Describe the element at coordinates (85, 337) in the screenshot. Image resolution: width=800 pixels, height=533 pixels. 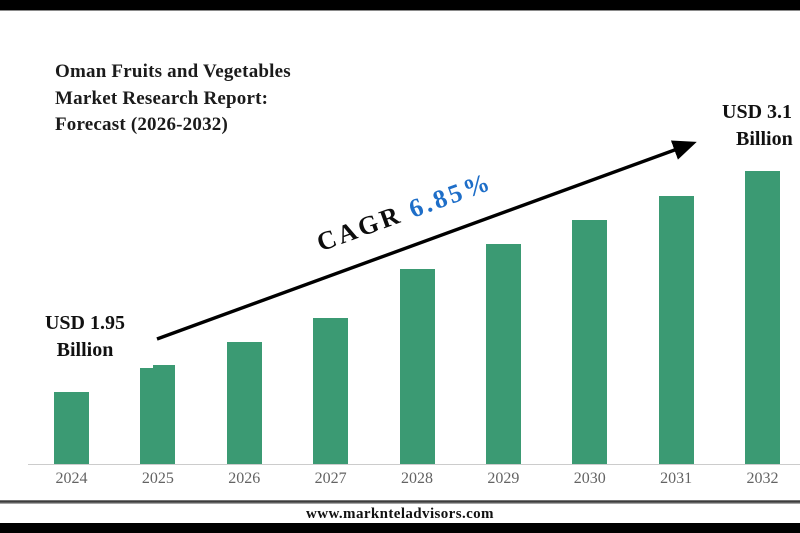
I see `value-label-2025: USD 1.95 Billion` at that location.